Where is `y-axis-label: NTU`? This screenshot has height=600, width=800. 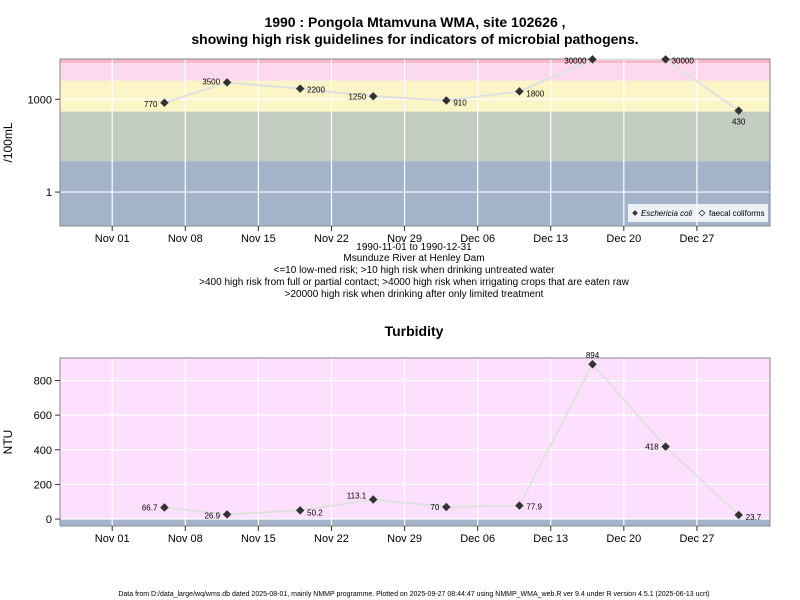 y-axis-label: NTU is located at coordinates (8, 442).